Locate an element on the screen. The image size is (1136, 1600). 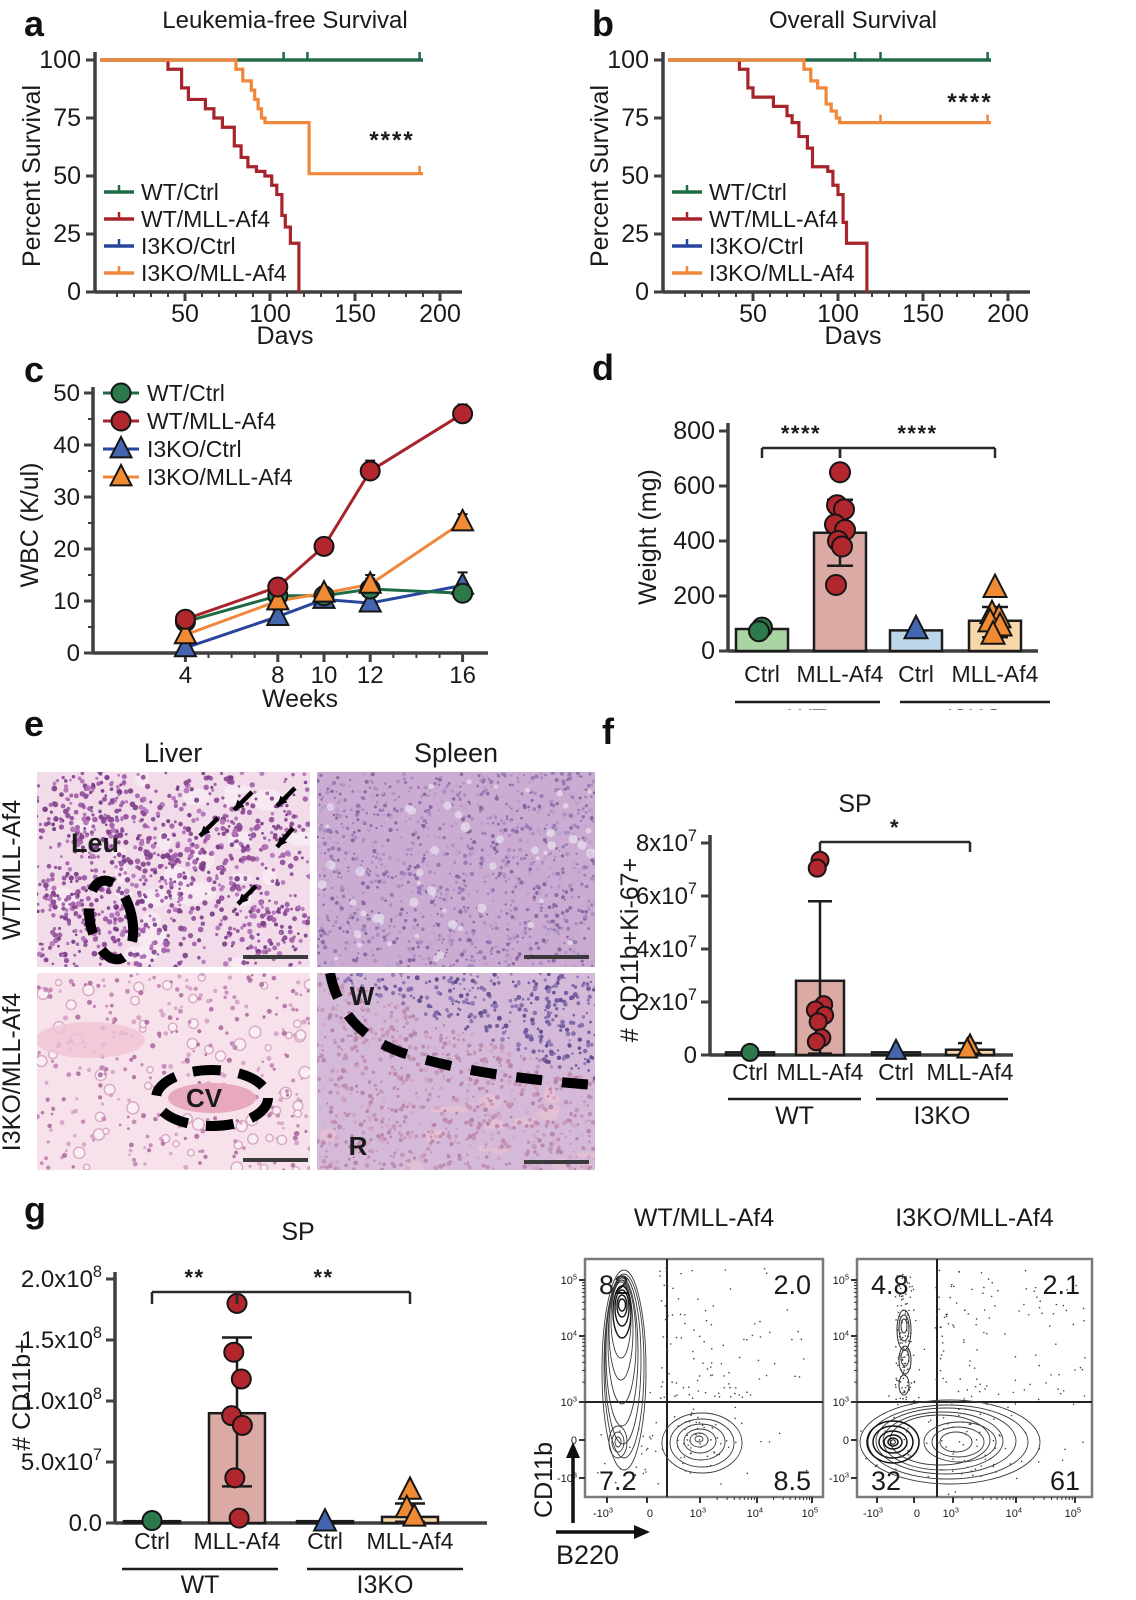
panel-label-d: d is located at coordinates (603, 367).